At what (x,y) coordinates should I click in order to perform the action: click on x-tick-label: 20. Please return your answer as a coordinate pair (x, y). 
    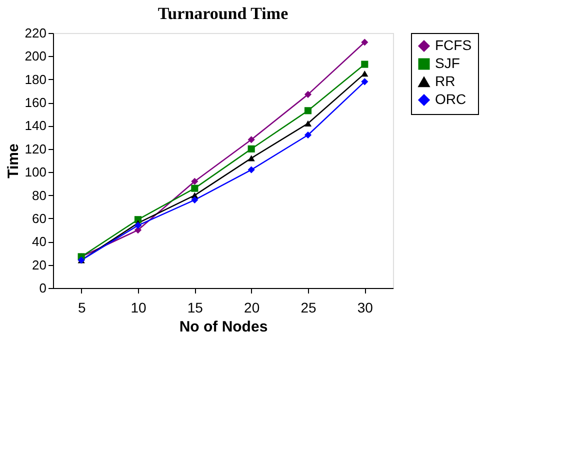
    Looking at the image, I should click on (252, 308).